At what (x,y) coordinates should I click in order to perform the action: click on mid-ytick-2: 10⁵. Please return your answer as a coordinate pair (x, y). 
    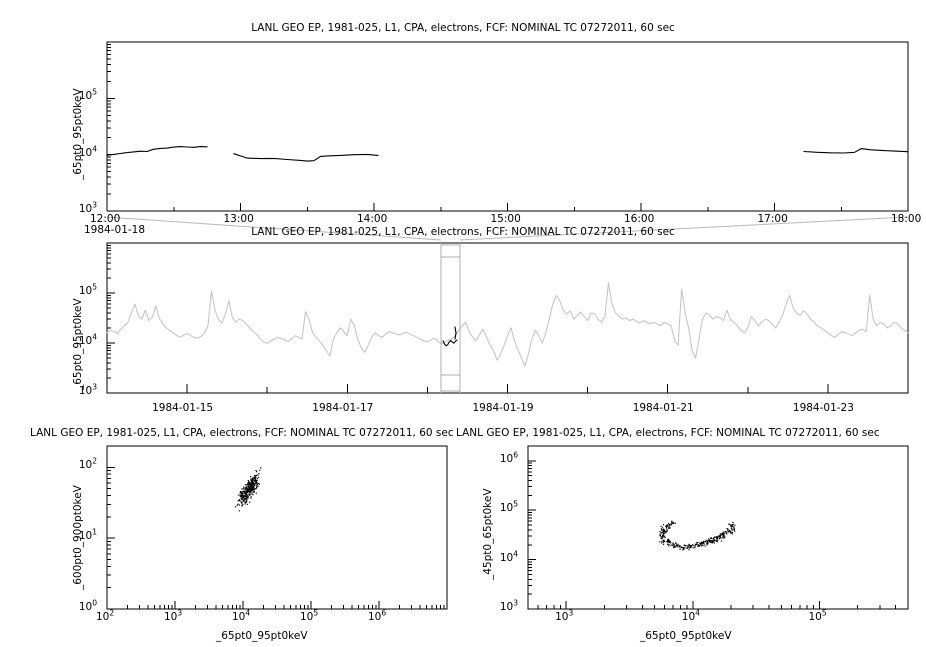
    Looking at the image, I should click on (87, 289).